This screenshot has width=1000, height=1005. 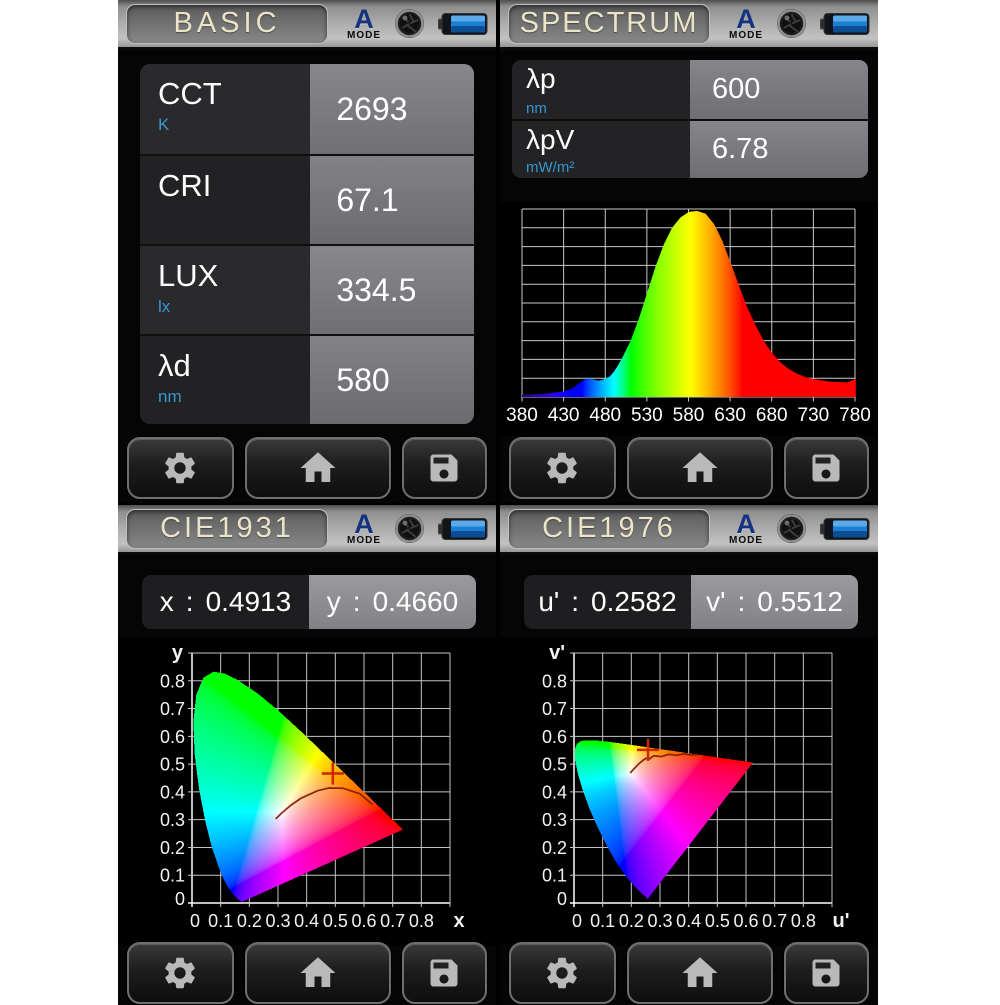 I want to click on spectrum-chart, so click(x=689, y=319).